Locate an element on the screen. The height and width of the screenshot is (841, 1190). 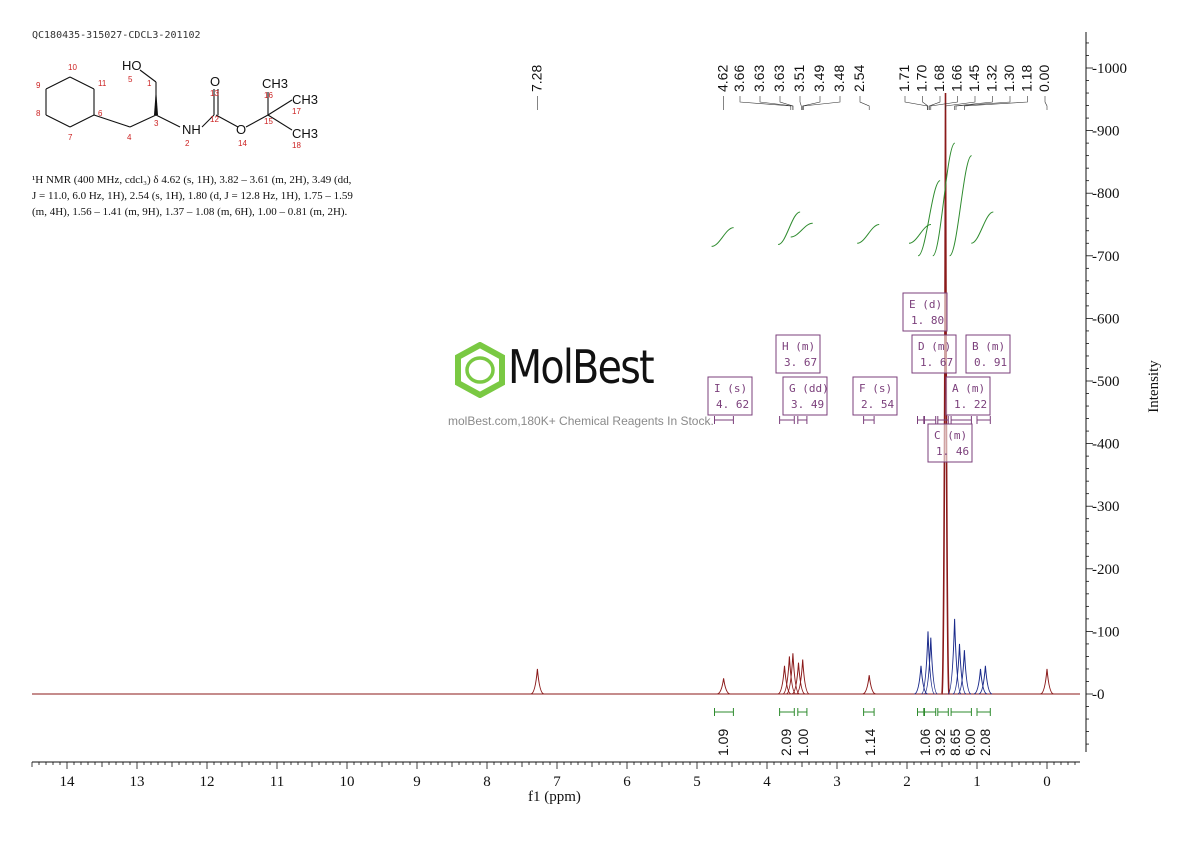
peak-label: 4.62 is located at coordinates (723, 78).